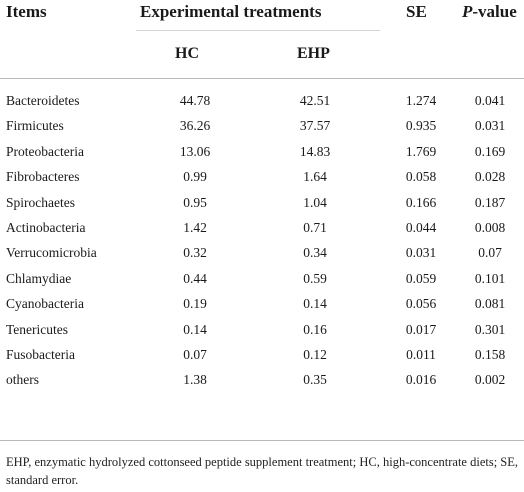 The width and height of the screenshot is (524, 492). Describe the element at coordinates (416, 11) in the screenshot. I see `header-se: SE` at that location.